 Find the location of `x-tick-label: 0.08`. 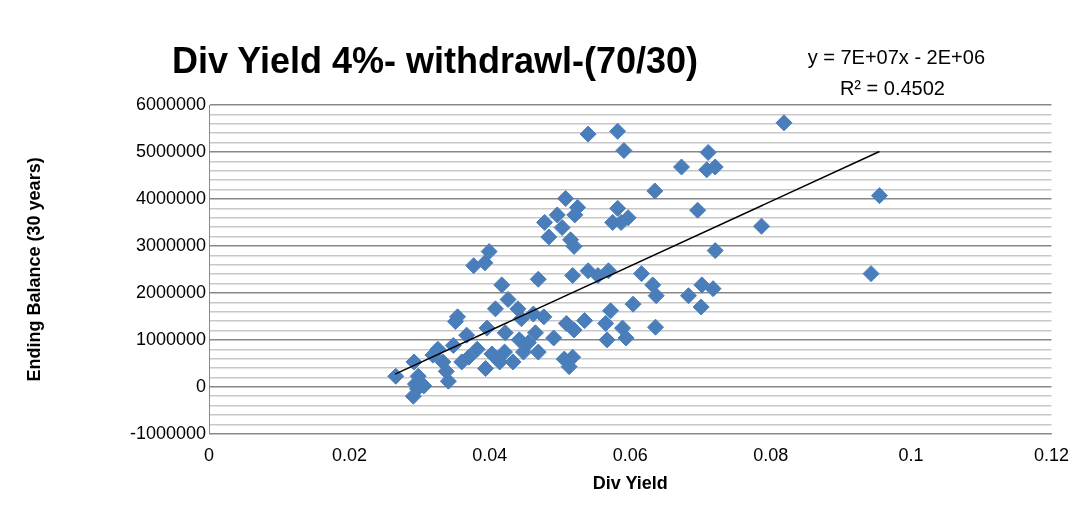

x-tick-label: 0.08 is located at coordinates (771, 454).